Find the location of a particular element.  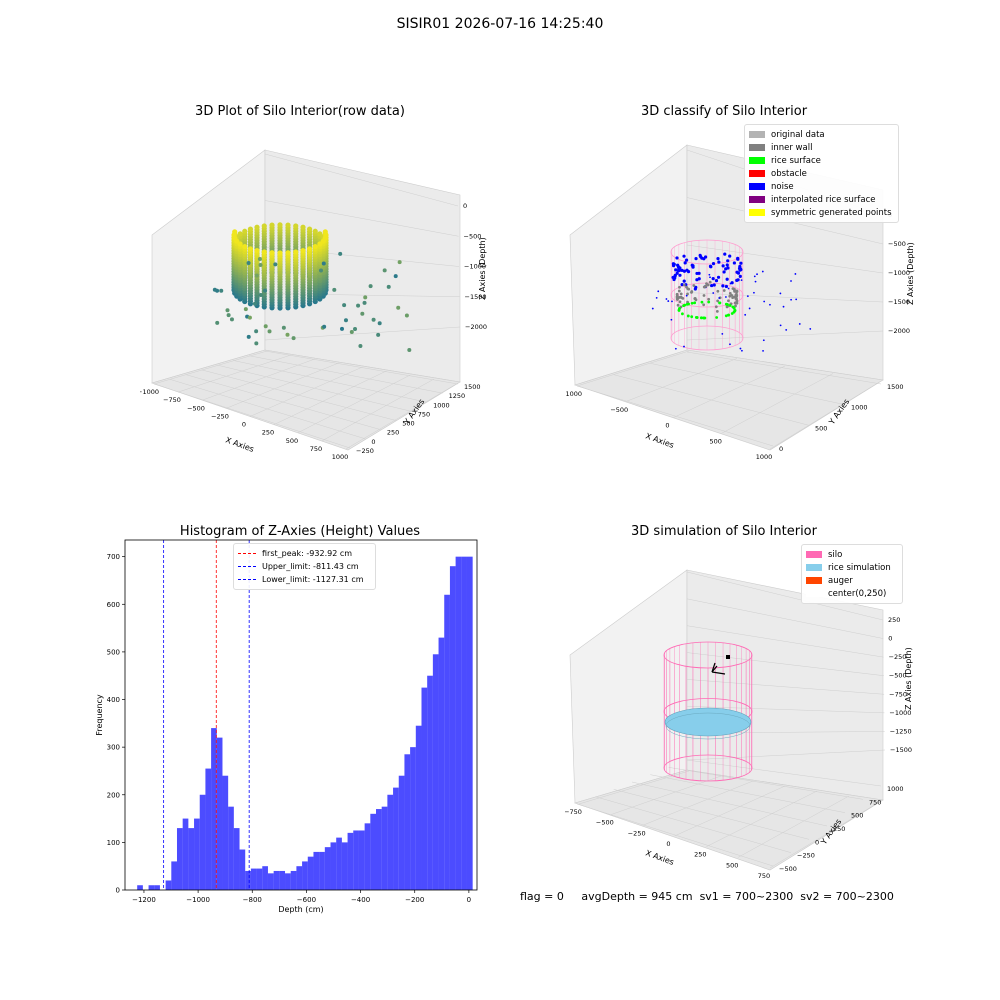

x-tick-label: −500 is located at coordinates (196, 408).